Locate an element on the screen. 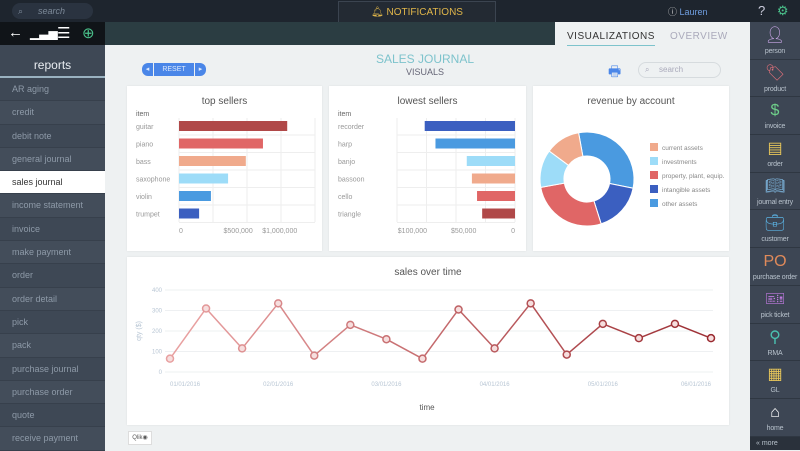 The image size is (800, 451). category-label: bassoon is located at coordinates (351, 180).